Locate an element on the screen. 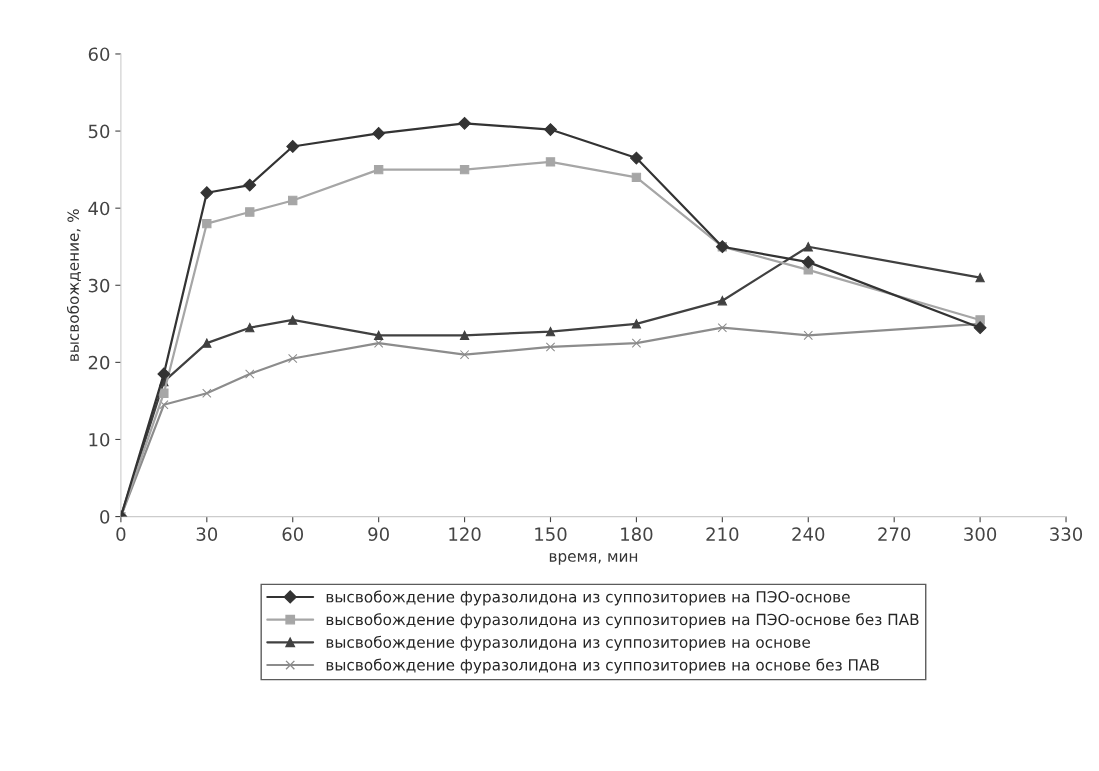 This screenshot has height=771, width=1099. x-tick-label: 90 is located at coordinates (378, 534).